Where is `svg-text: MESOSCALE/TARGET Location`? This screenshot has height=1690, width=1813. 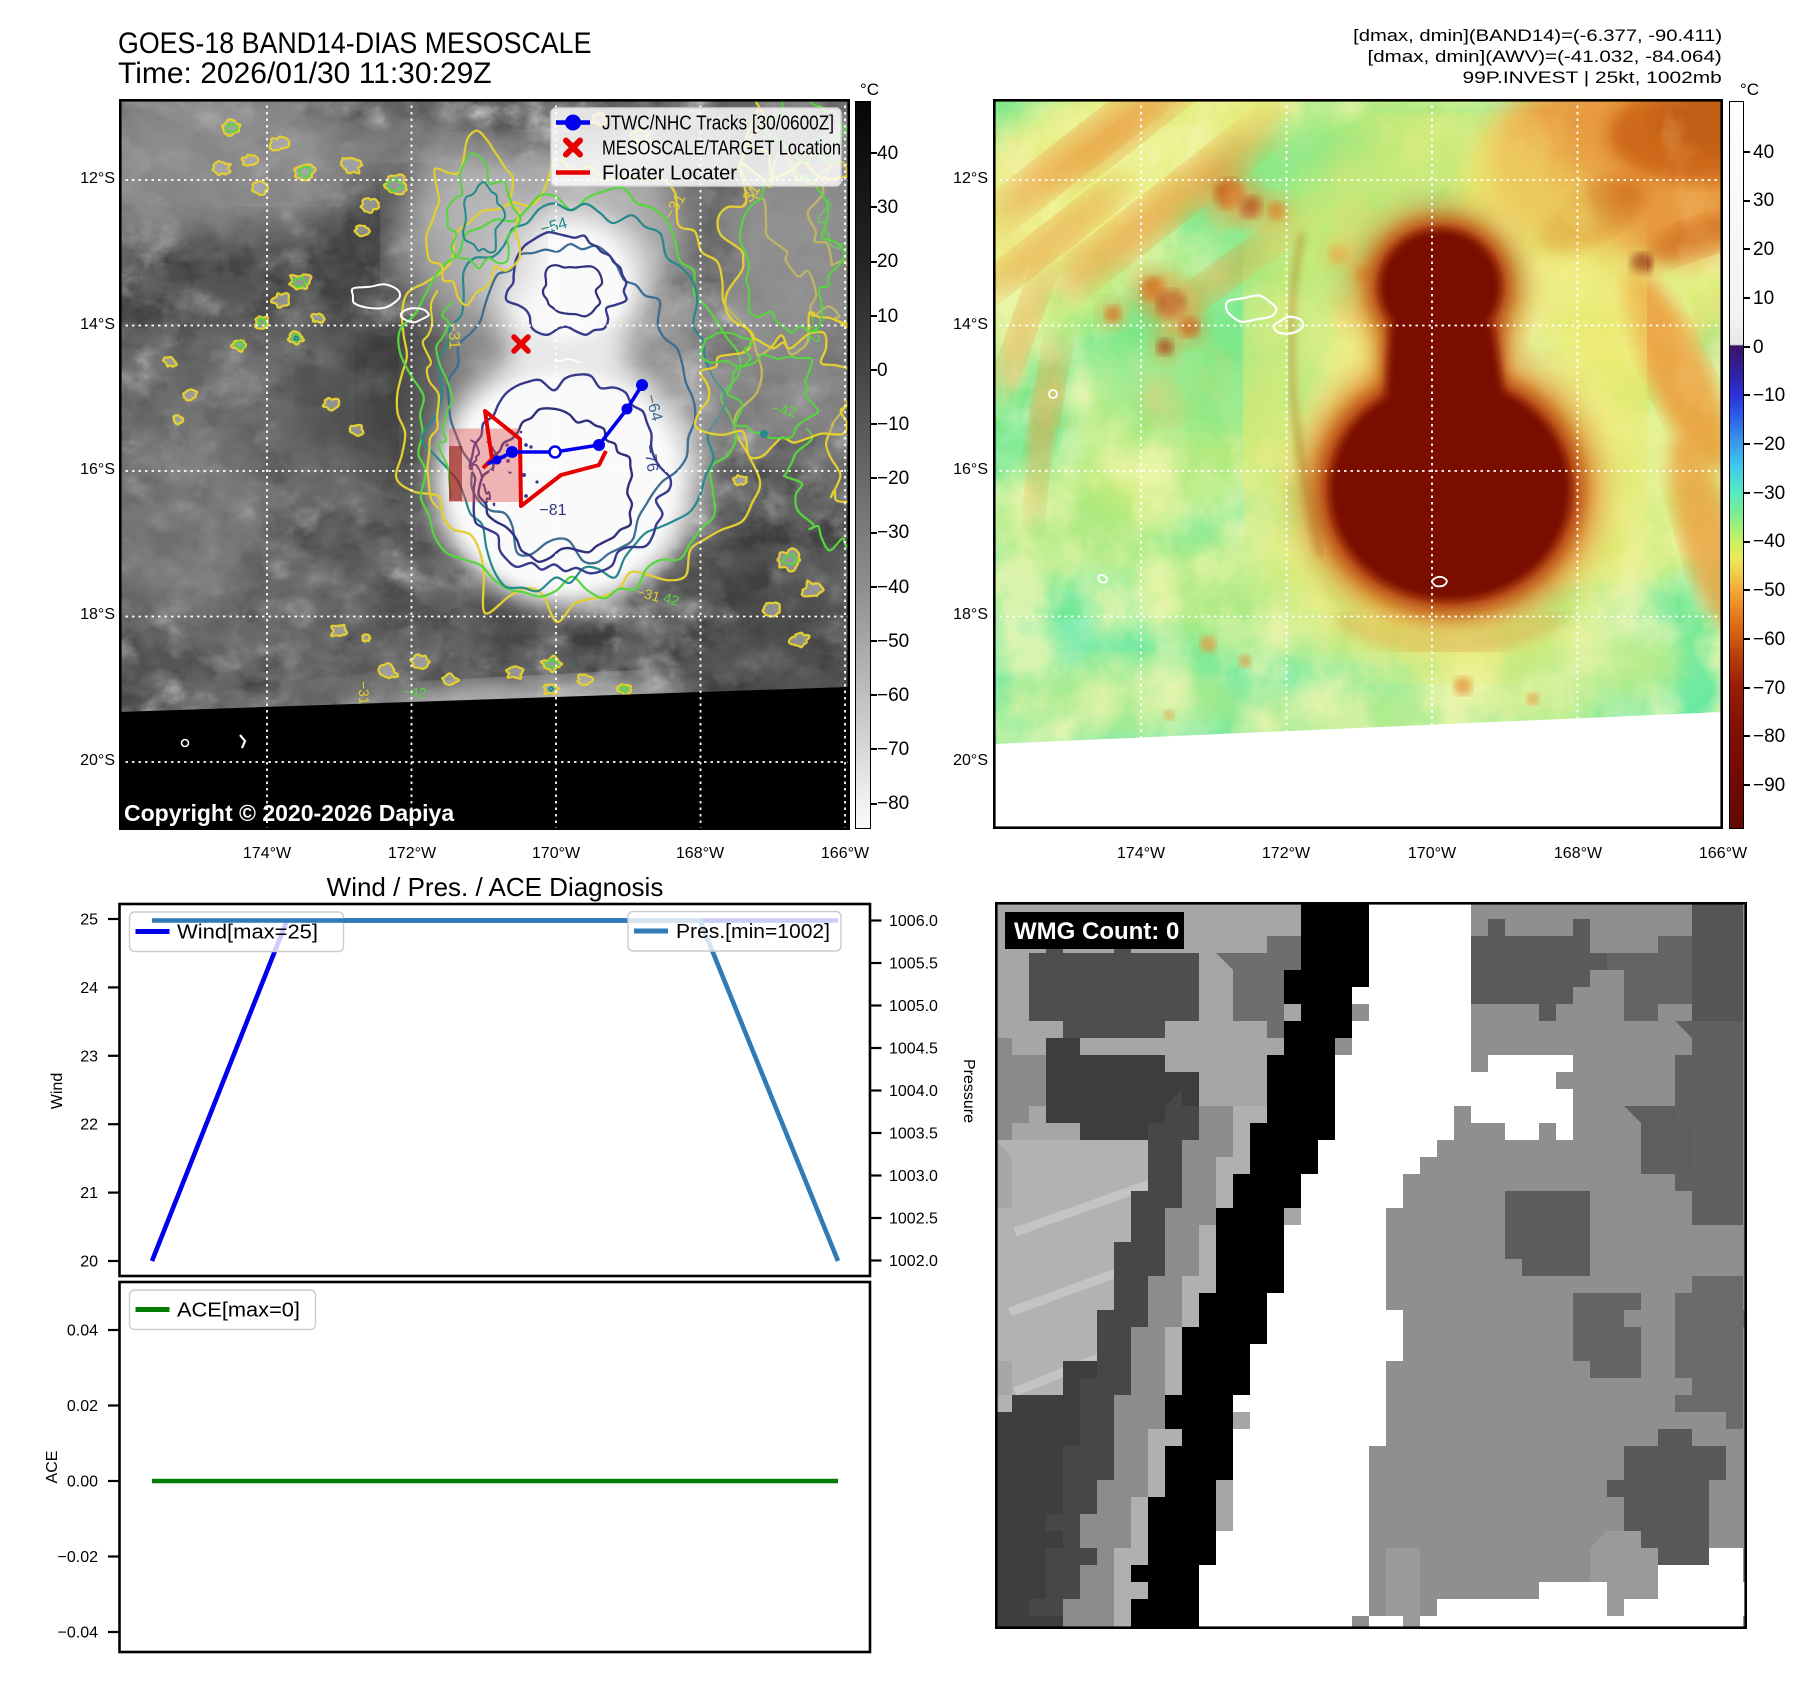
svg-text: MESOSCALE/TARGET Location is located at coordinates (721, 149).